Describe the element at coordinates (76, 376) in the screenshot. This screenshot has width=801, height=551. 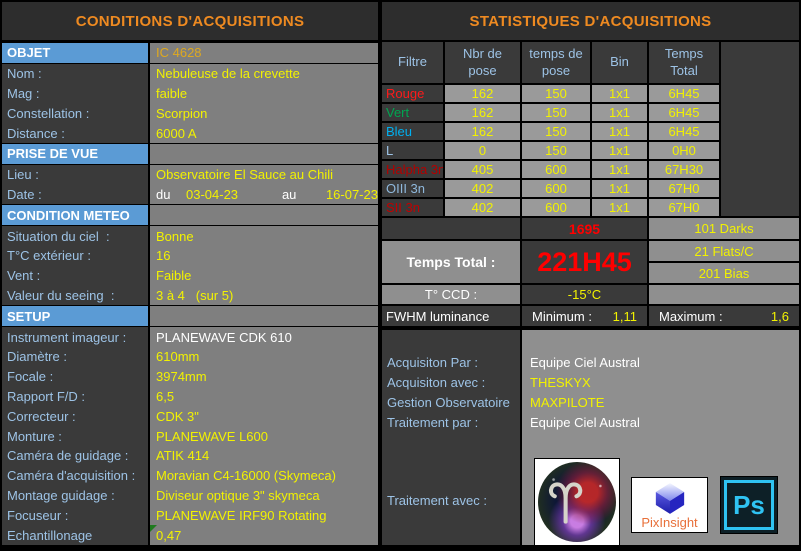
I see `field-label: Focale :` at that location.